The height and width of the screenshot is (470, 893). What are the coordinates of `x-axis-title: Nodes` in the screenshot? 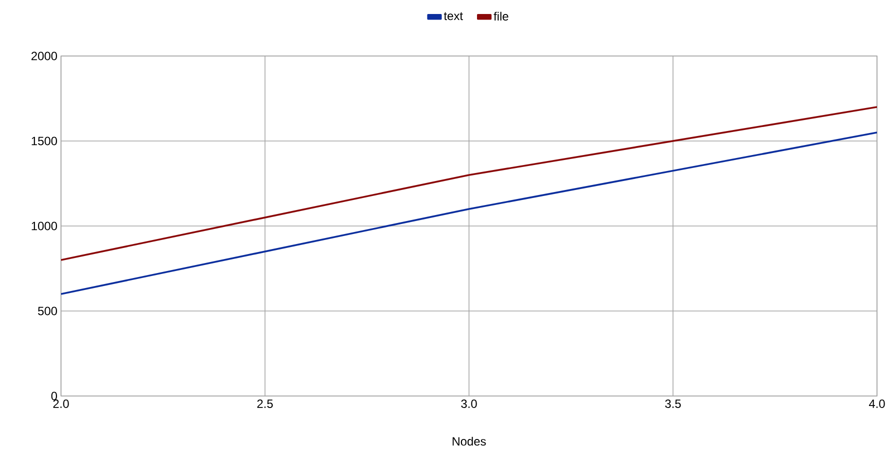 It's located at (469, 441).